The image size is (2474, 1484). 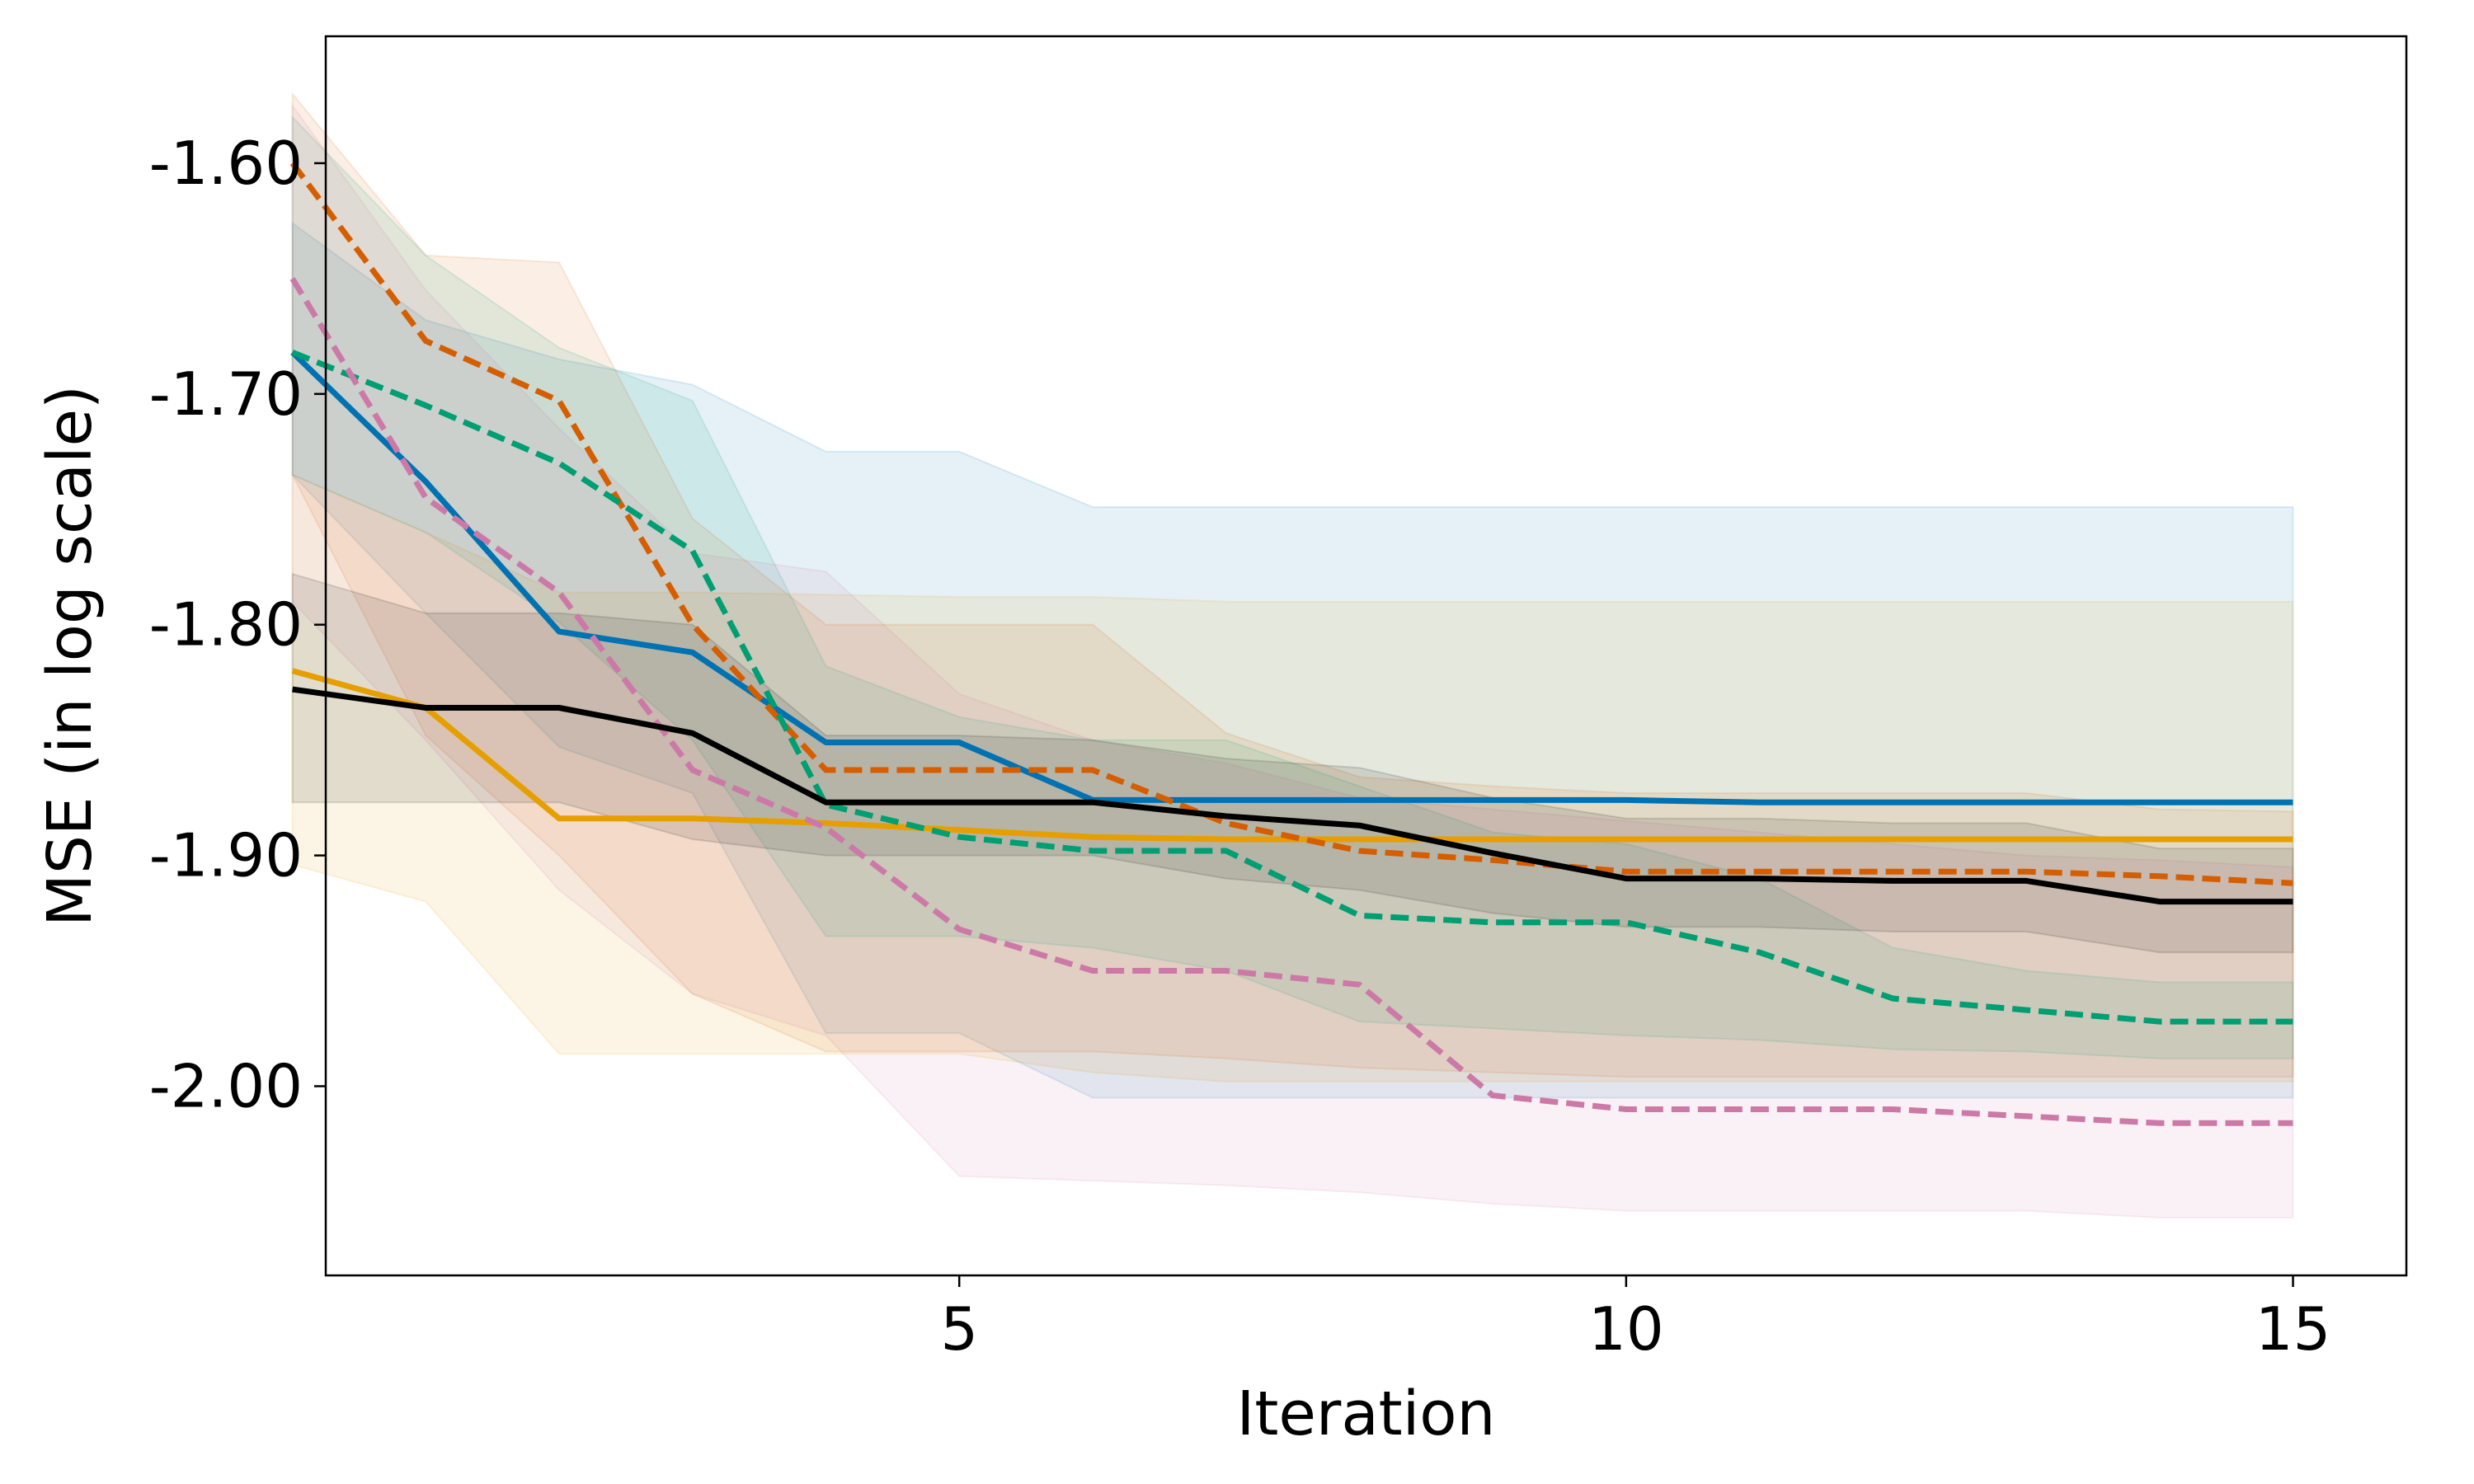 I want to click on y-axis-ticks: -1.60 -1.70 -1.80 -1.90 -2.00, so click(x=237, y=624).